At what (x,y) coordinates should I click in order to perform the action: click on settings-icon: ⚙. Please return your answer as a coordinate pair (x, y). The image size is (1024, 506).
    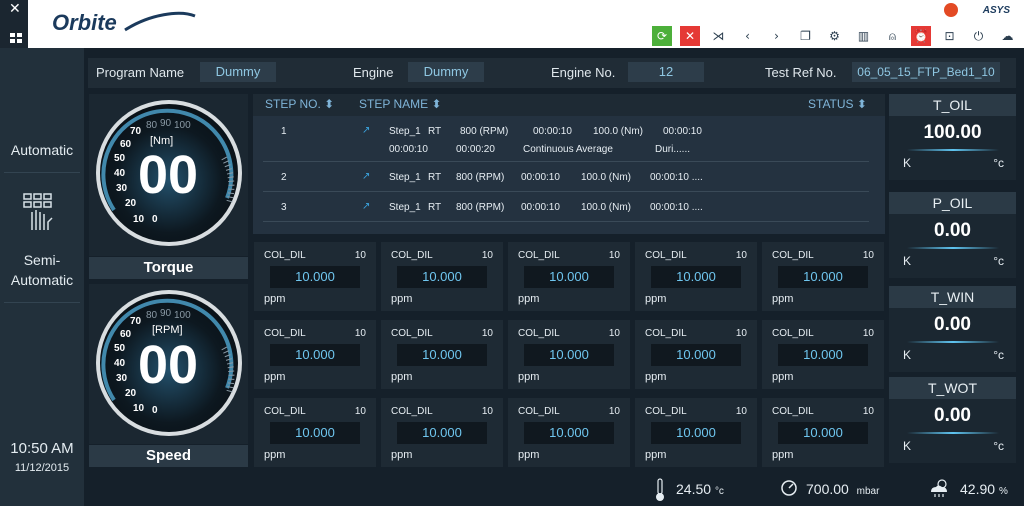
    Looking at the image, I should click on (834, 36).